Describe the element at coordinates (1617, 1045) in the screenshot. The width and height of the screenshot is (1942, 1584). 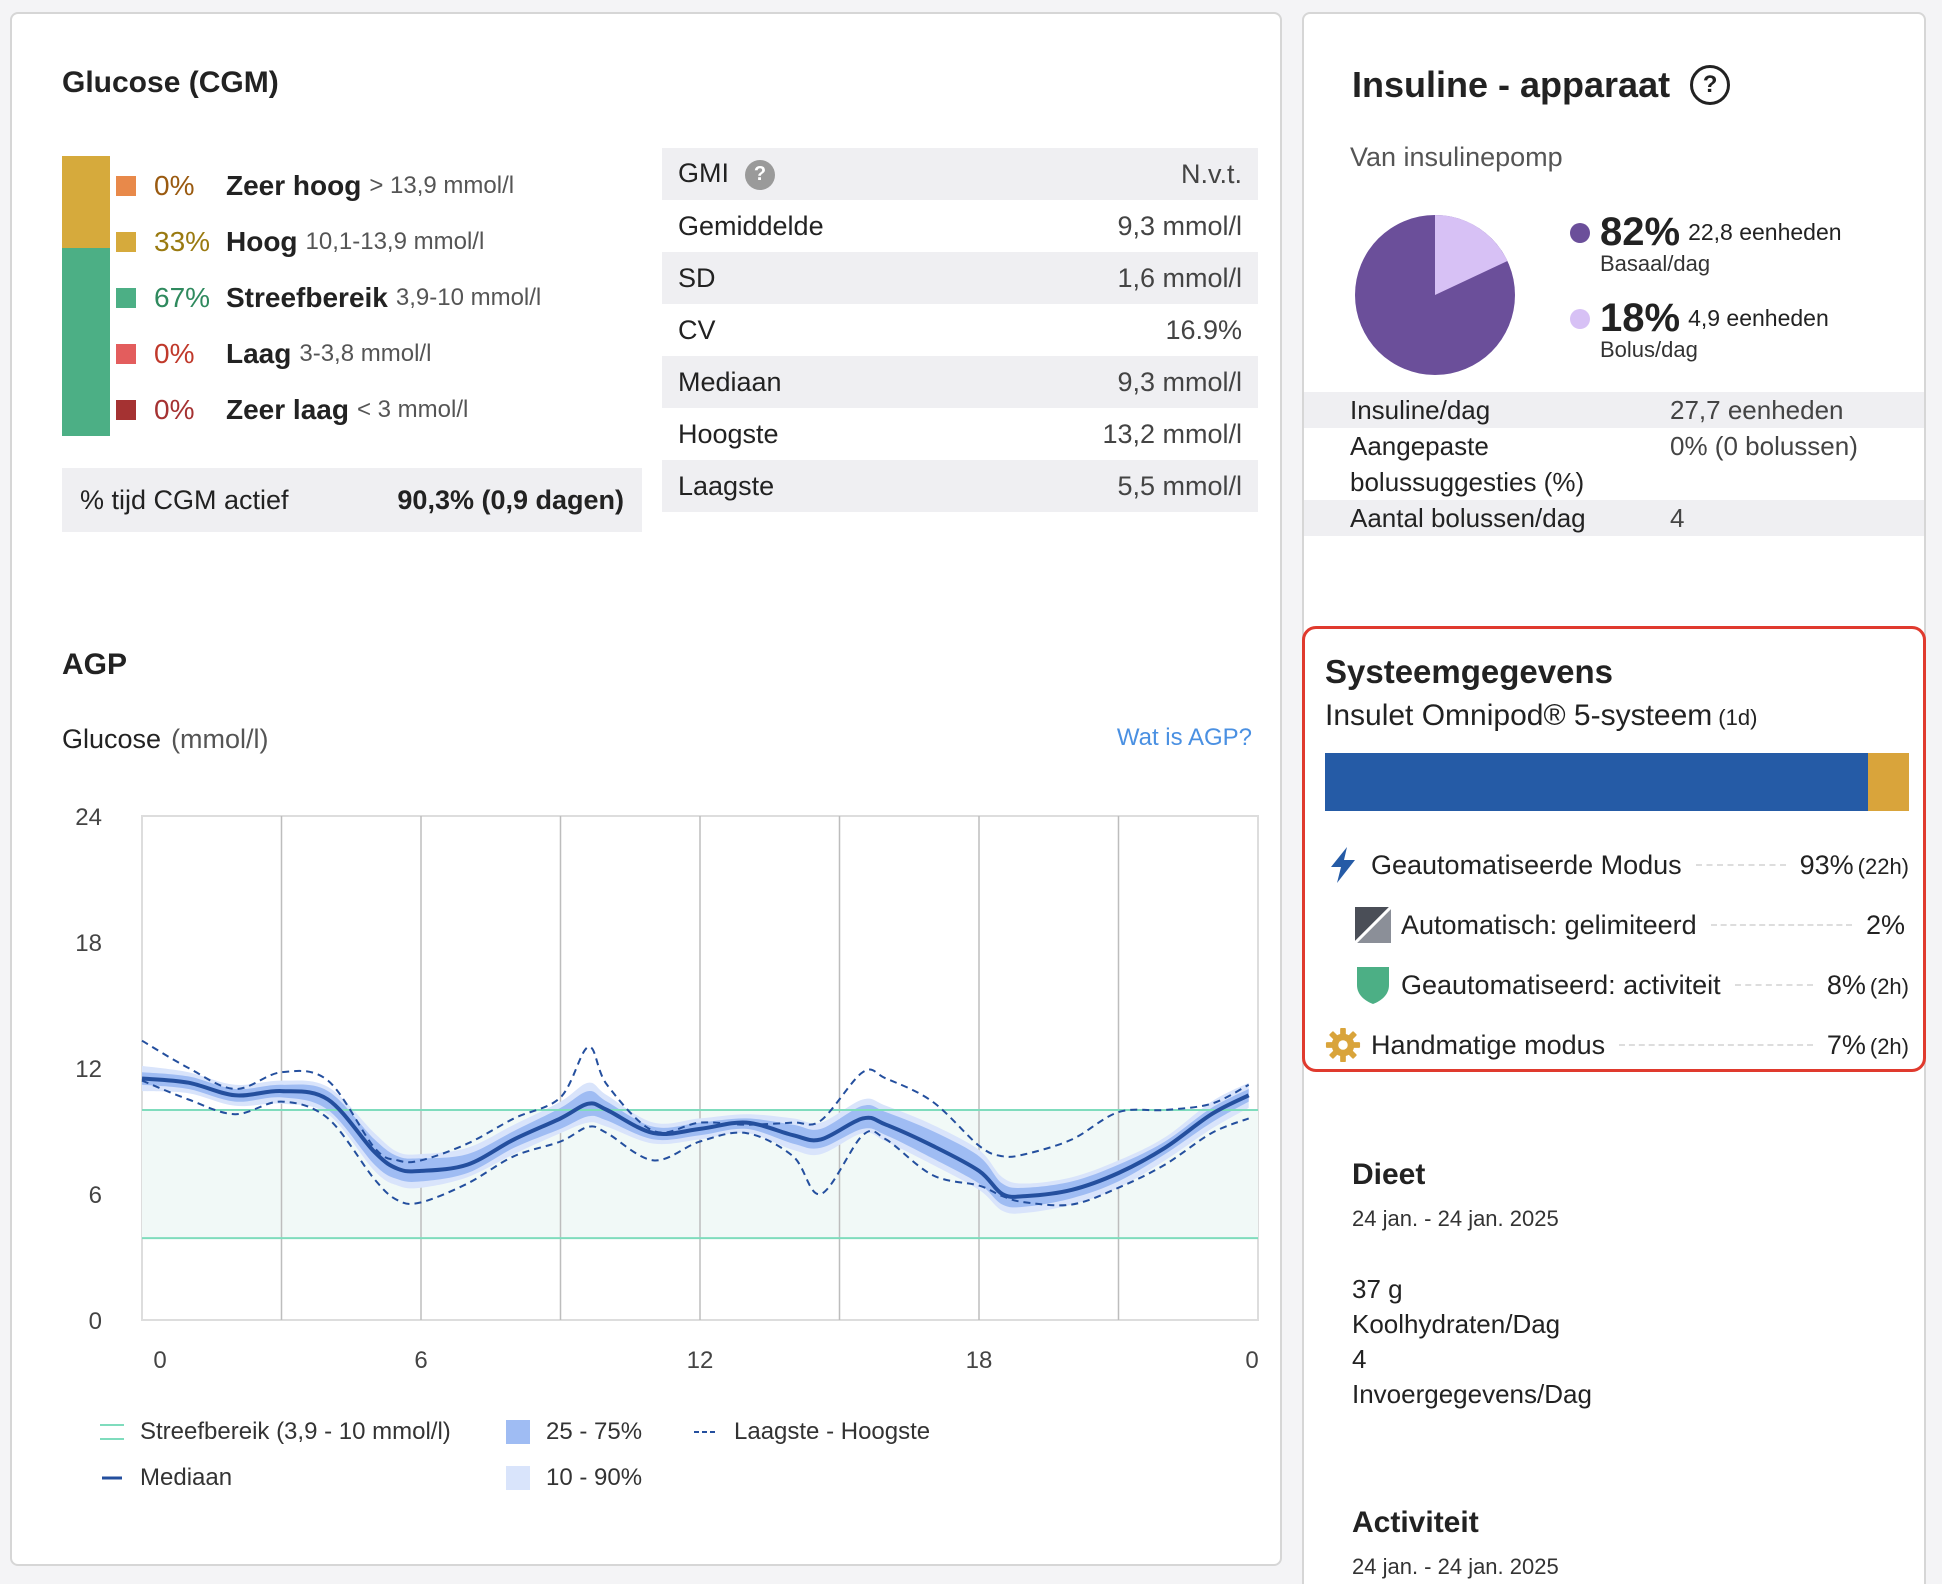
I see `mode-row-manual: Handmatige modus 7% (2h)` at that location.